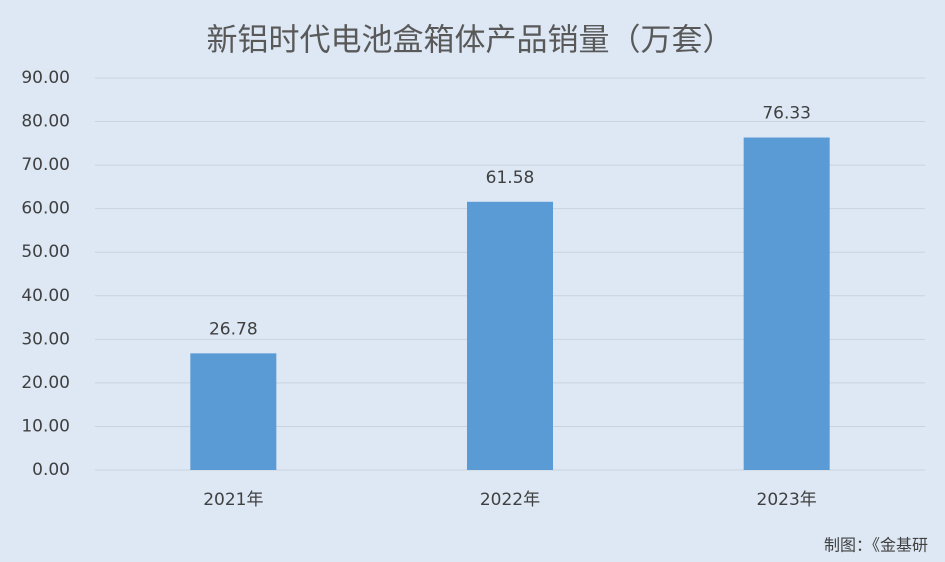 This screenshot has width=945, height=562. I want to click on x-tick-label: 2021年, so click(233, 500).